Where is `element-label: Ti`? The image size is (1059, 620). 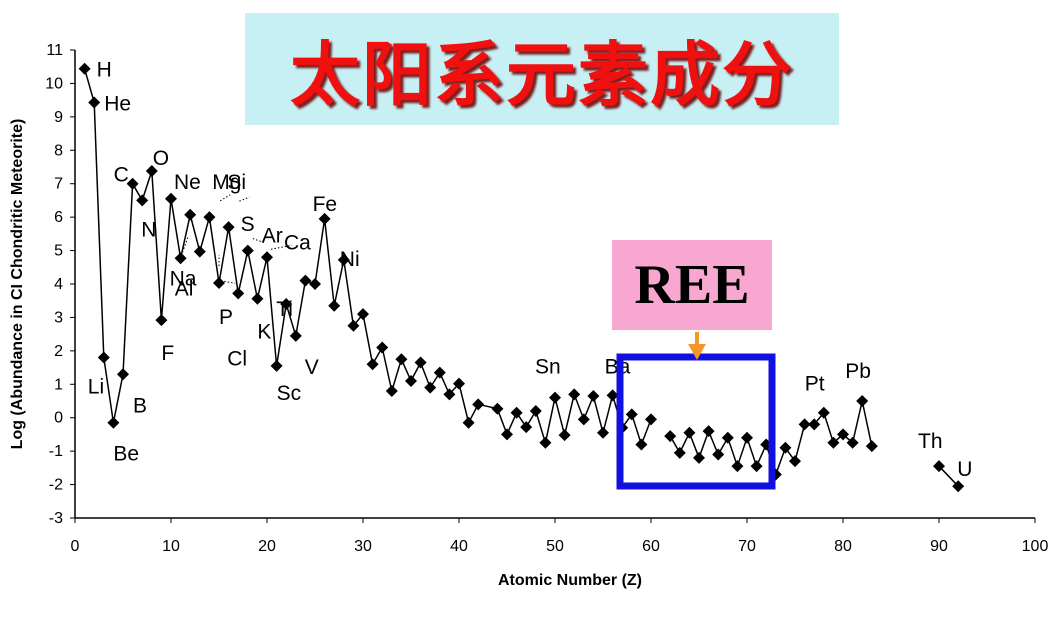
element-label: Ti is located at coordinates (284, 309).